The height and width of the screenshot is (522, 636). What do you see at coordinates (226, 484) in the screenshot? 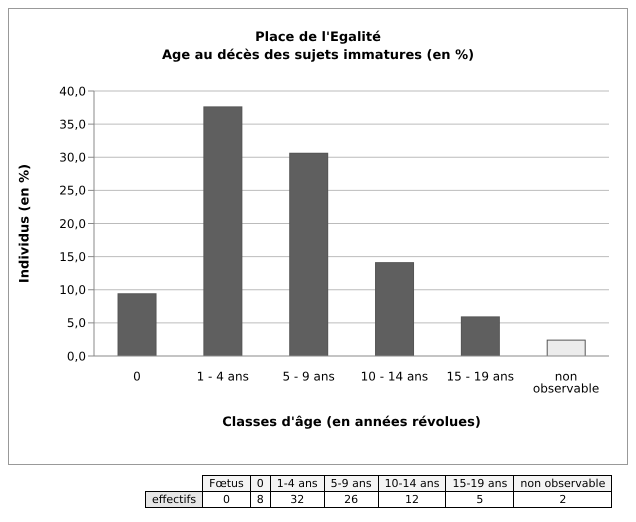
I see `category-label: Fœtus` at bounding box center [226, 484].